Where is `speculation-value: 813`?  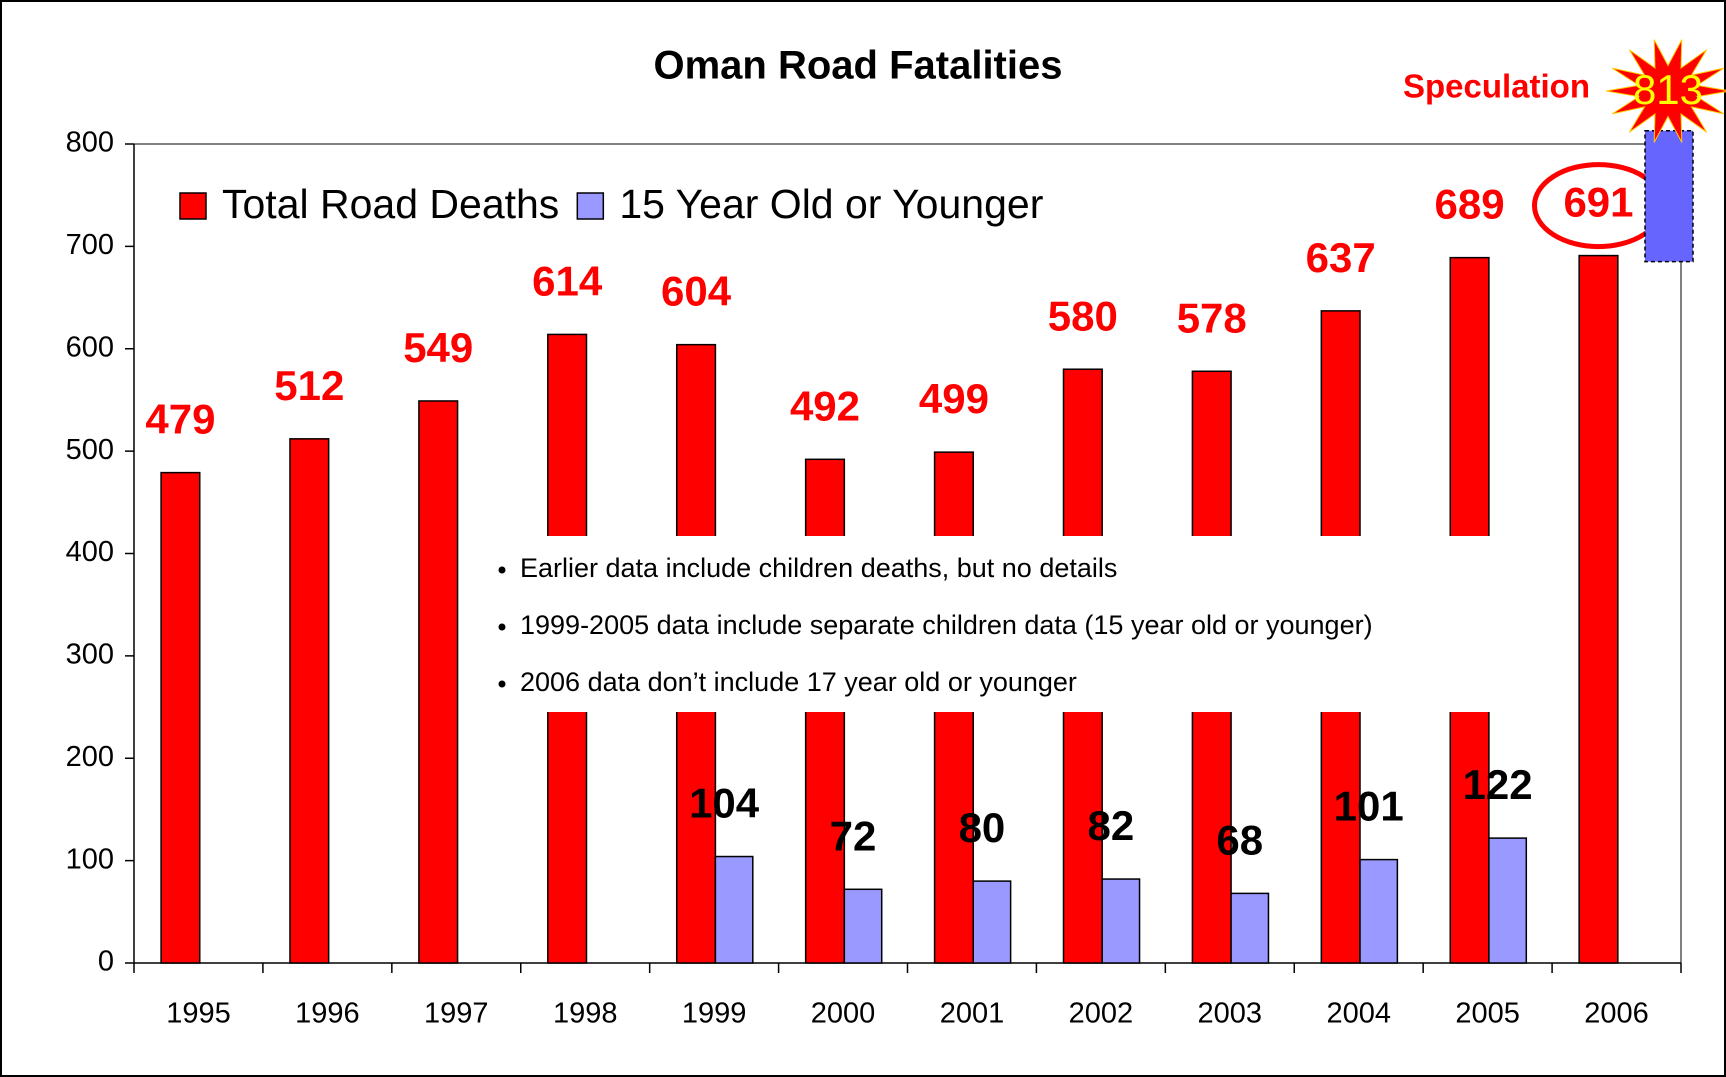
speculation-value: 813 is located at coordinates (1668, 89).